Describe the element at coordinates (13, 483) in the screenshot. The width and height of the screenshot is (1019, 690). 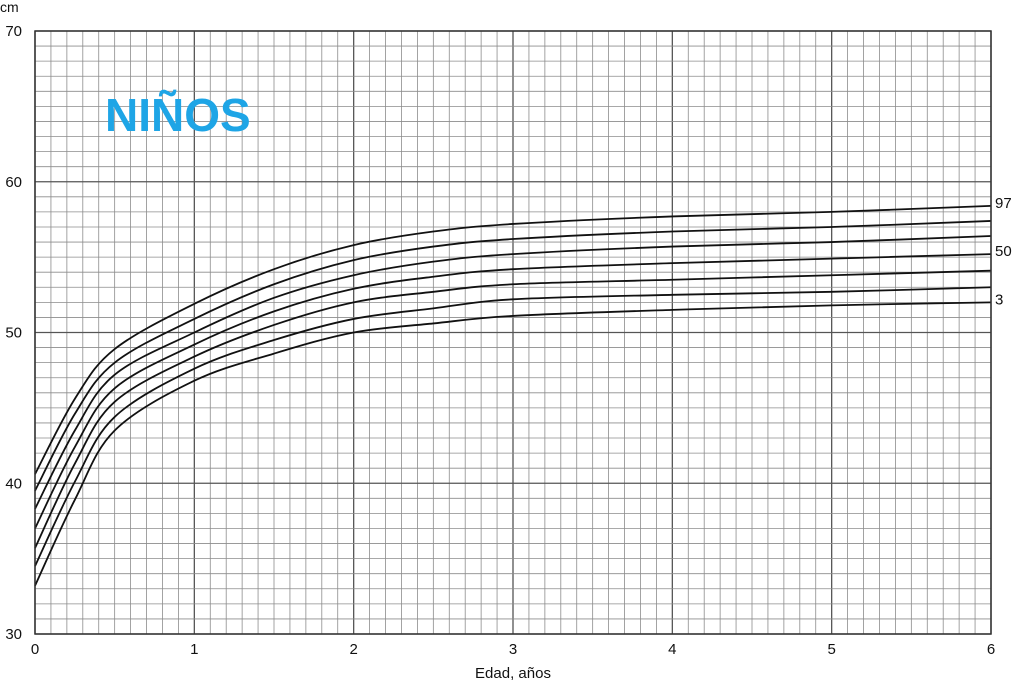
I see `y-tick-label: 40` at that location.